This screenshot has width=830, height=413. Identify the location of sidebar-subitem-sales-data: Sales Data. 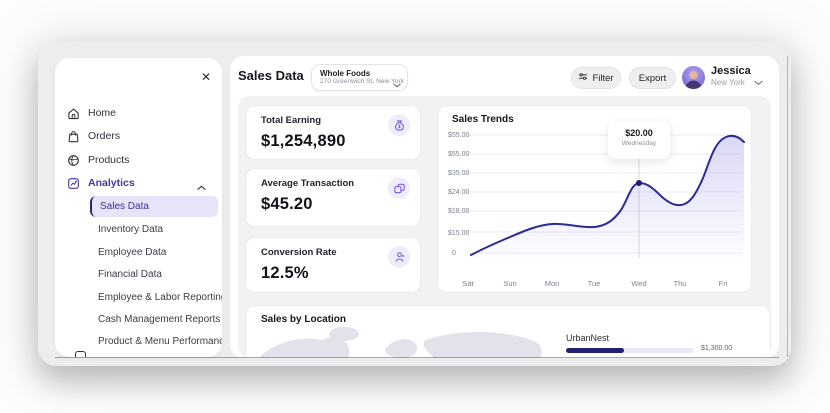
(154, 206).